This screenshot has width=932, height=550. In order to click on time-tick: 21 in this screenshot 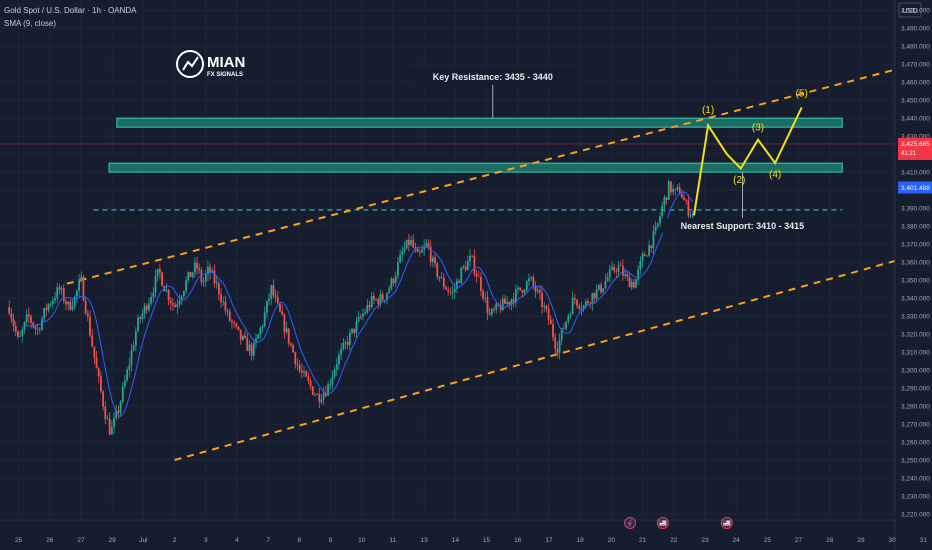, I will do `click(643, 540)`.